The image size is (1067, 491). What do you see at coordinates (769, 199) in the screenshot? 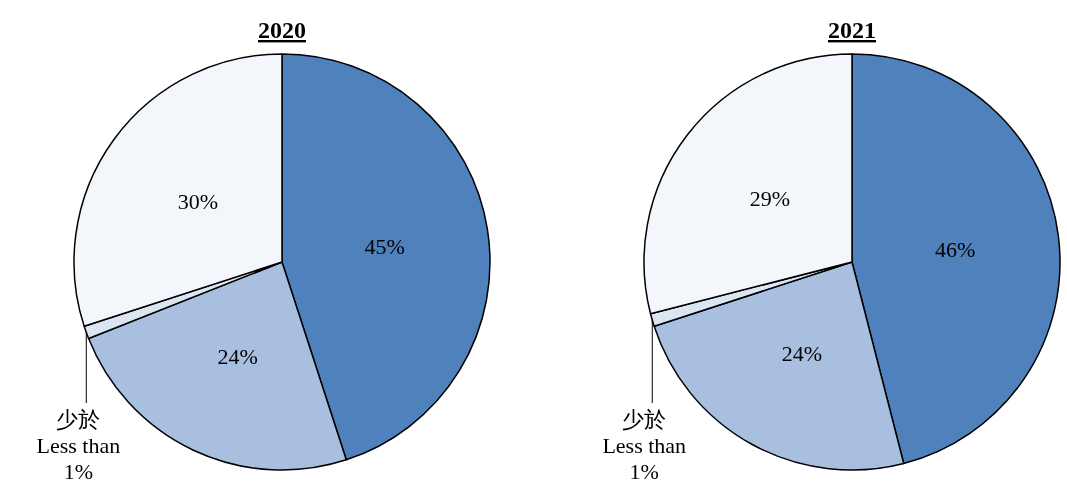
I see `data-label: 29%` at bounding box center [769, 199].